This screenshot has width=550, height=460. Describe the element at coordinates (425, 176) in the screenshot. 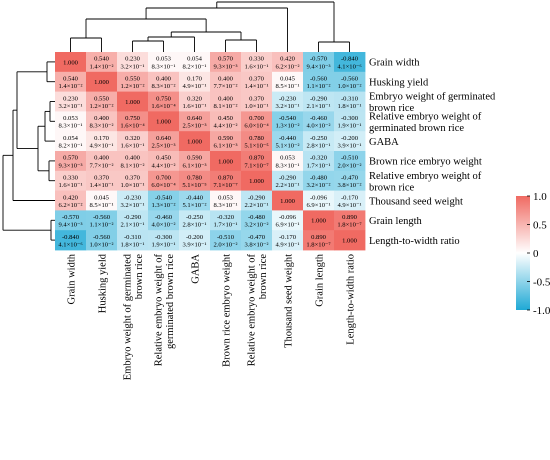

I see `row-label: Relative embryo weight of` at that location.